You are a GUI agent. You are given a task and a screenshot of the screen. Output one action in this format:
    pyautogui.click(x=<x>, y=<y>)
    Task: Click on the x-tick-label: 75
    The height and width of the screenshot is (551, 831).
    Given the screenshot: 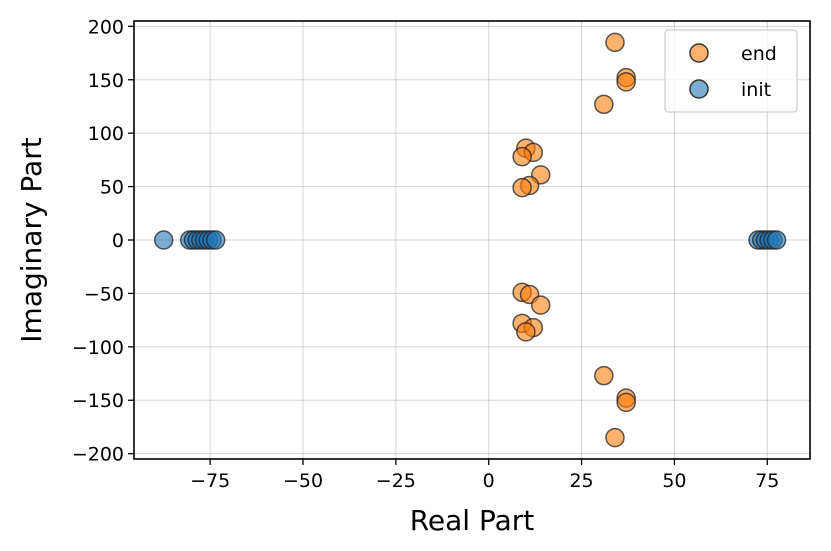 What is the action you would take?
    pyautogui.click(x=767, y=481)
    